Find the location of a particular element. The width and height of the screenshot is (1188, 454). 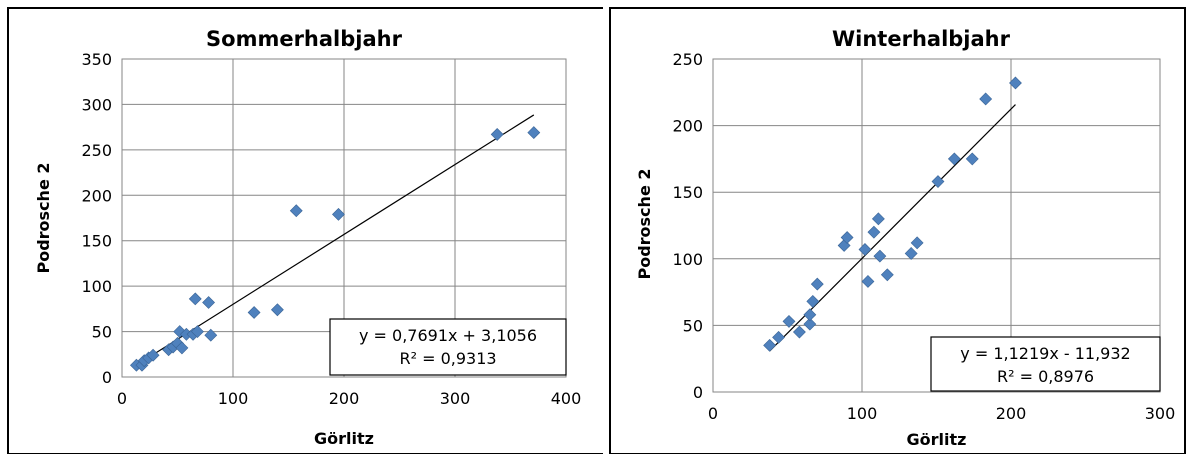

y-tick-label: 350 is located at coordinates (96, 59).